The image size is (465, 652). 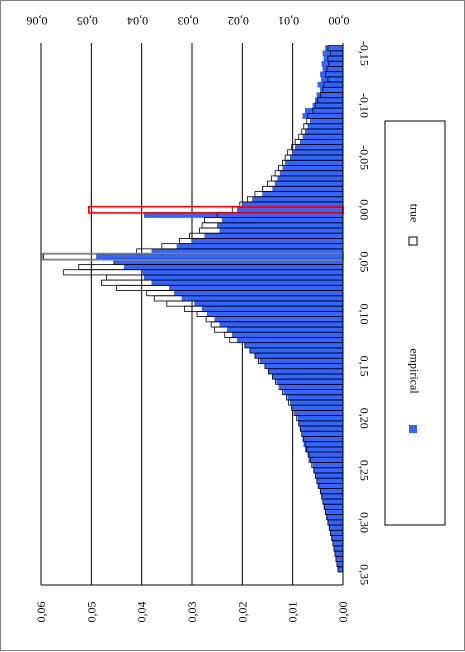 What do you see at coordinates (364, 574) in the screenshot?
I see `x-tick-label: 0,35` at bounding box center [364, 574].